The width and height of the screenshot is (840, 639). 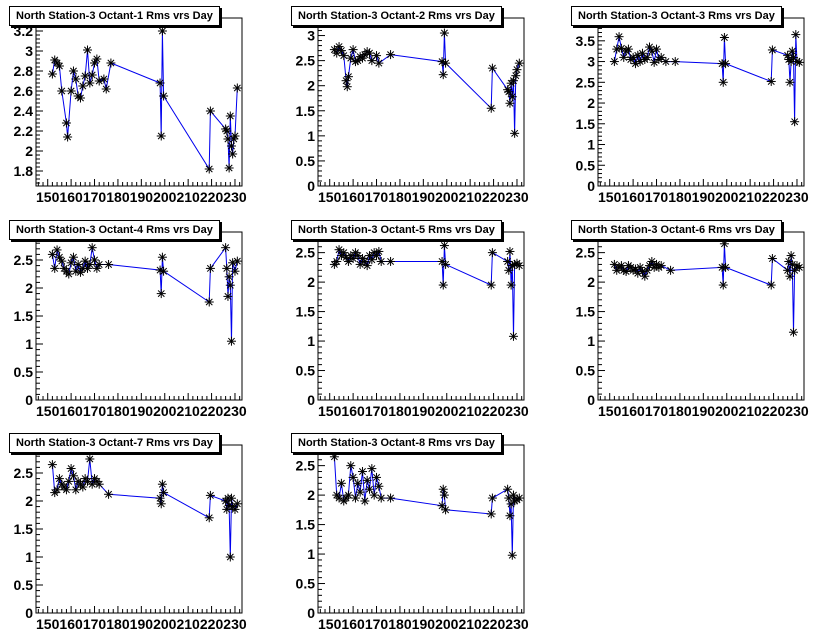 What do you see at coordinates (24, 91) in the screenshot?
I see `y-tick-label: 2.6` at bounding box center [24, 91].